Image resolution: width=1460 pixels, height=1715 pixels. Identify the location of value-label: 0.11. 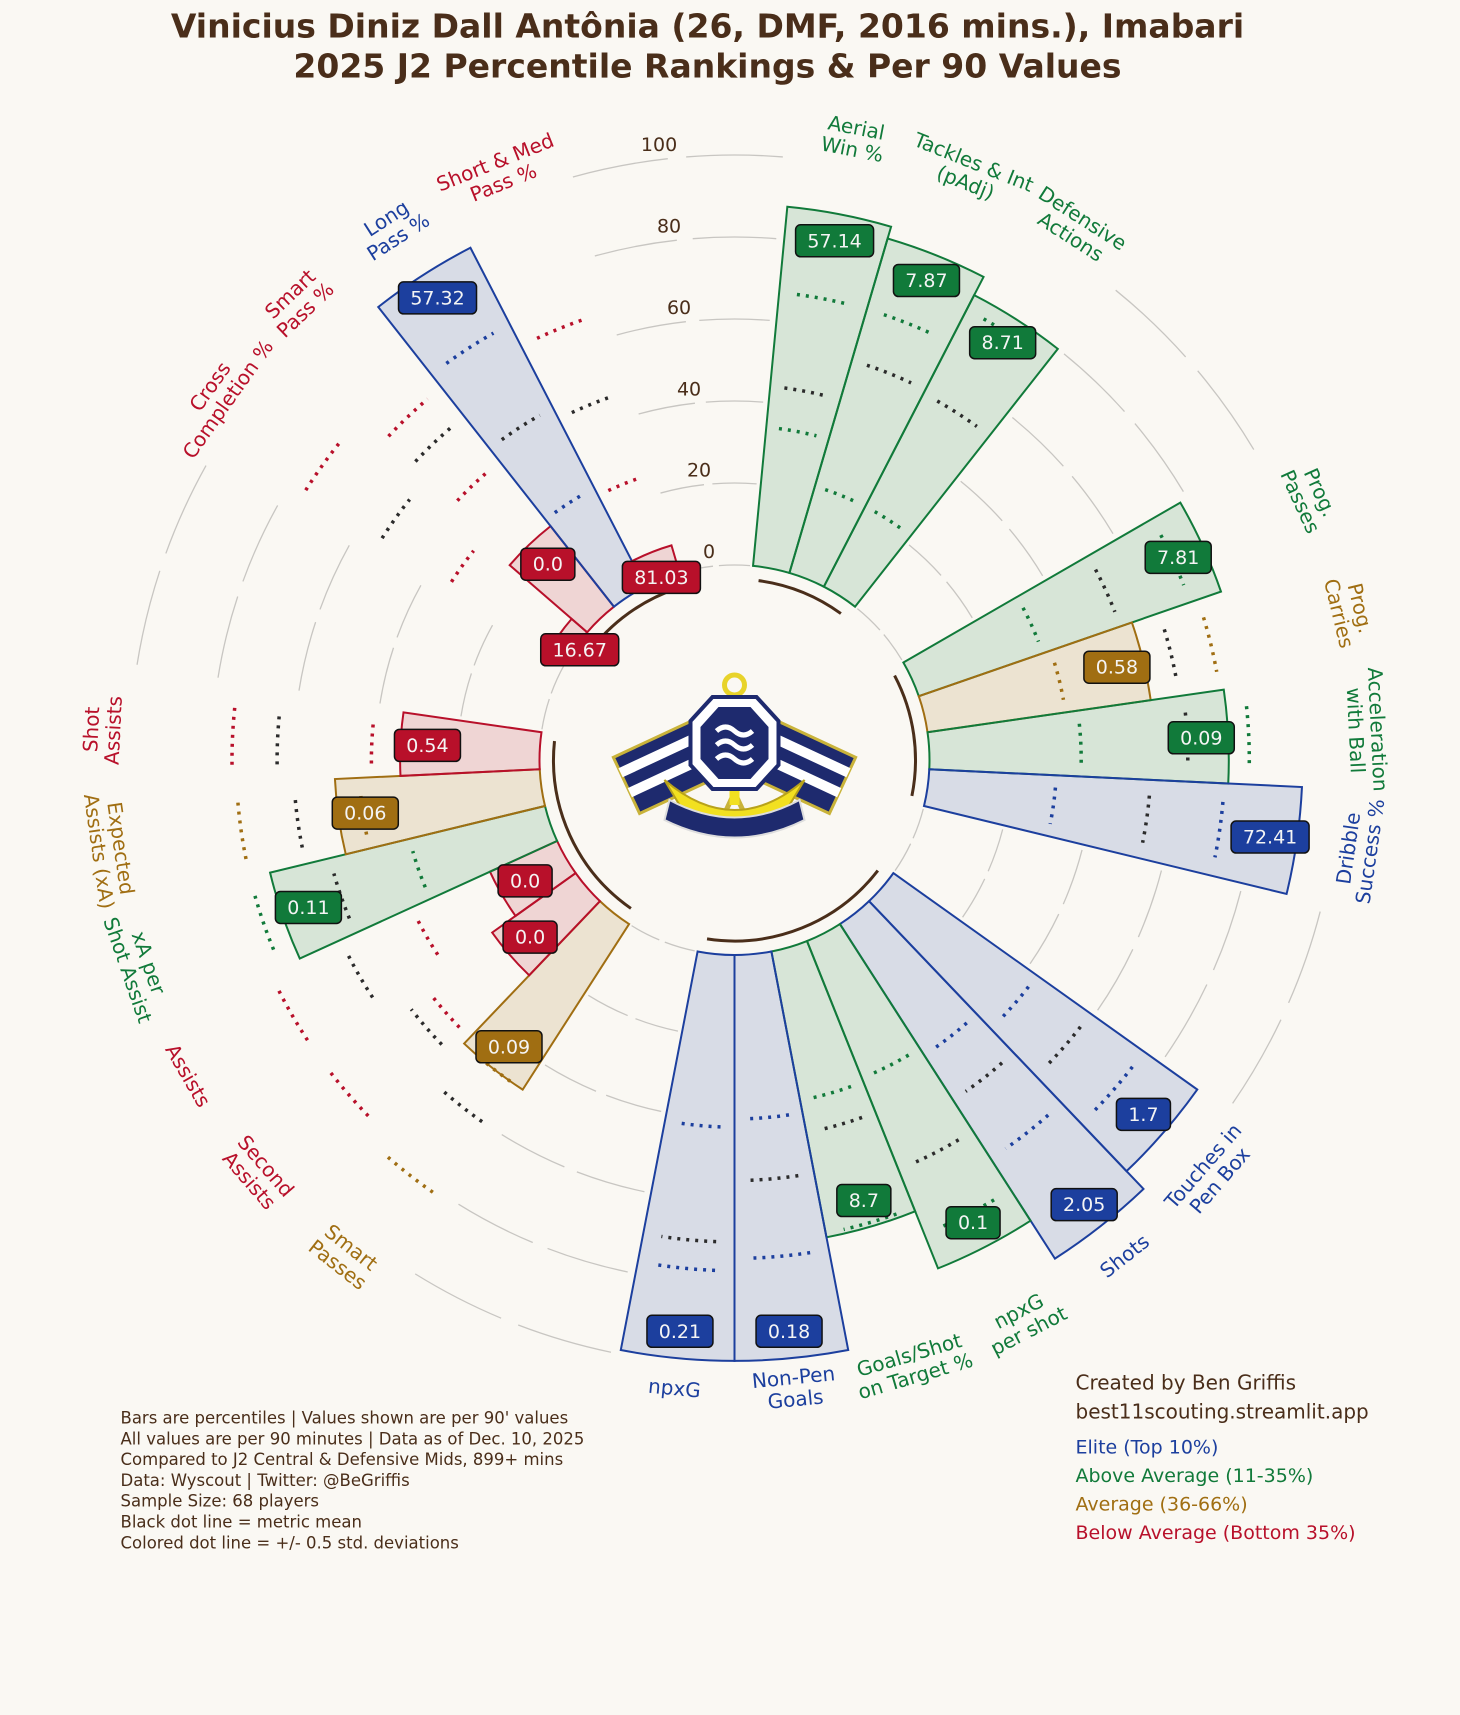
(308, 908).